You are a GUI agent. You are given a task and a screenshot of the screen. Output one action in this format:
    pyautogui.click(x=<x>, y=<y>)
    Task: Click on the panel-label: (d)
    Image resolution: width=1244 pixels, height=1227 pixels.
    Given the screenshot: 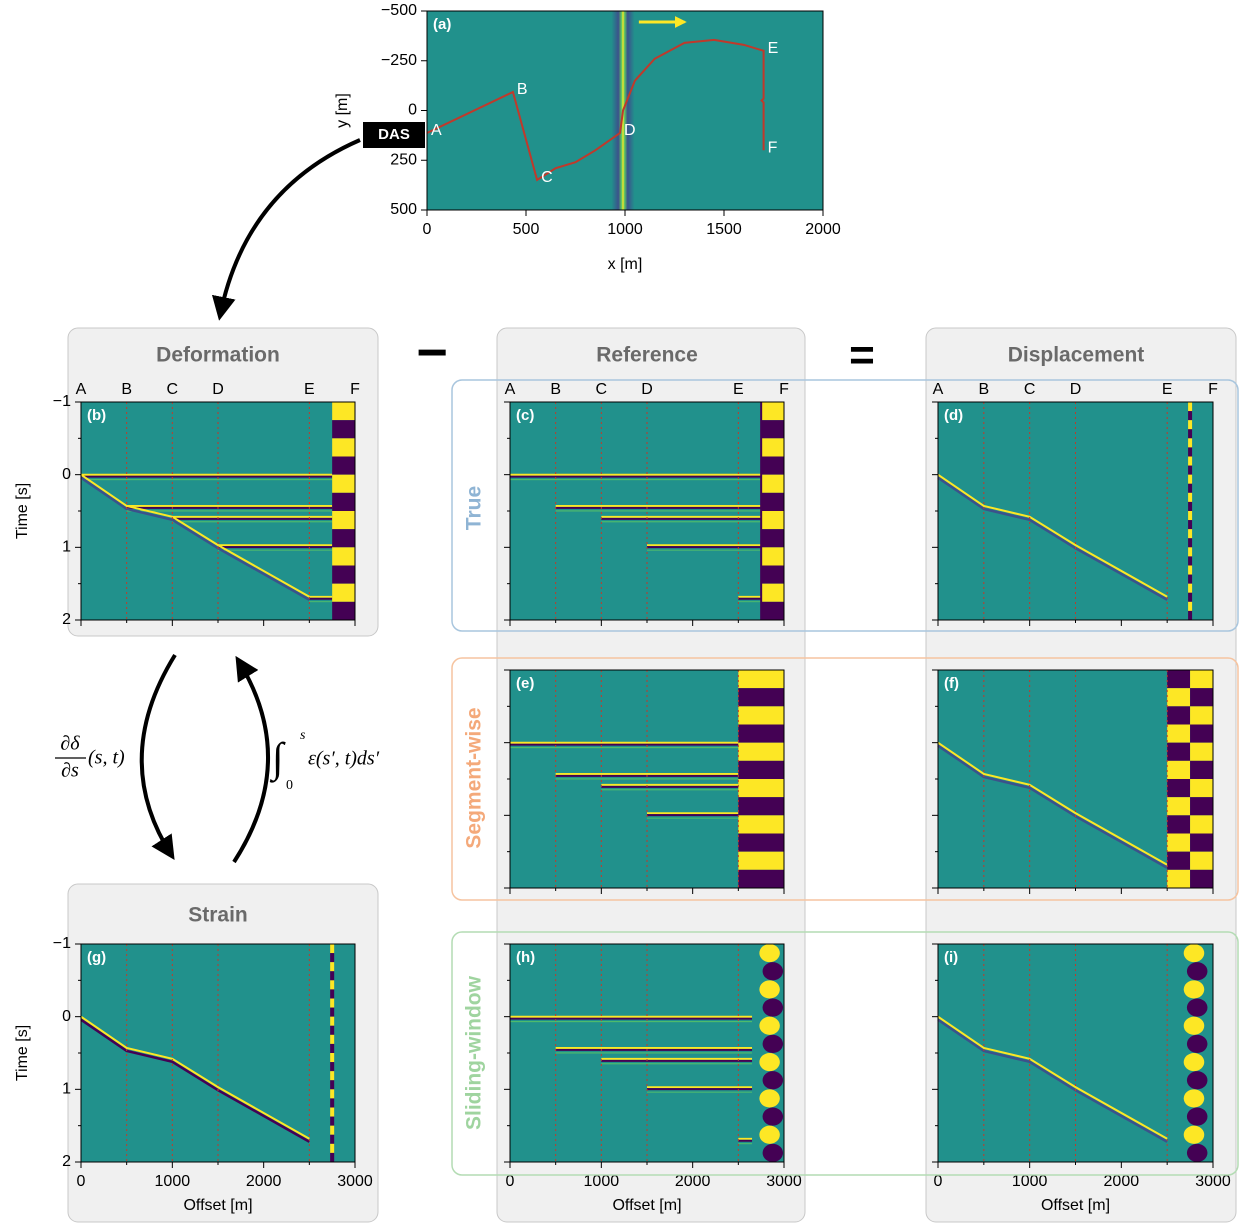 What is the action you would take?
    pyautogui.click(x=953, y=415)
    